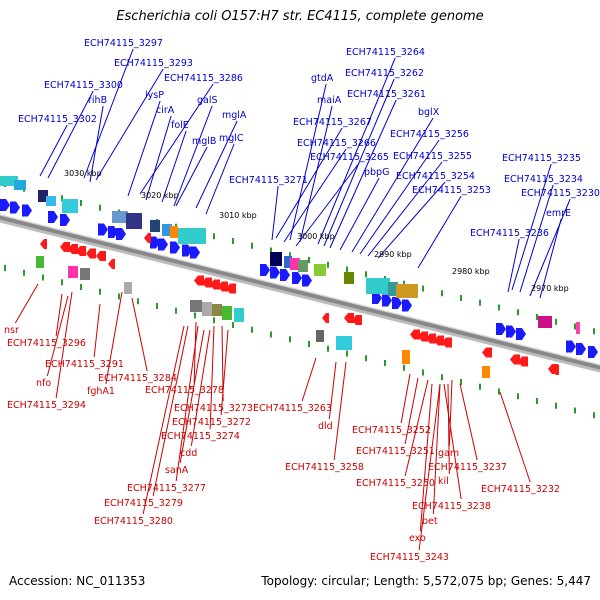  What do you see at coordinates (204, 141) in the screenshot?
I see `forward-gene-label: mglB` at bounding box center [204, 141].